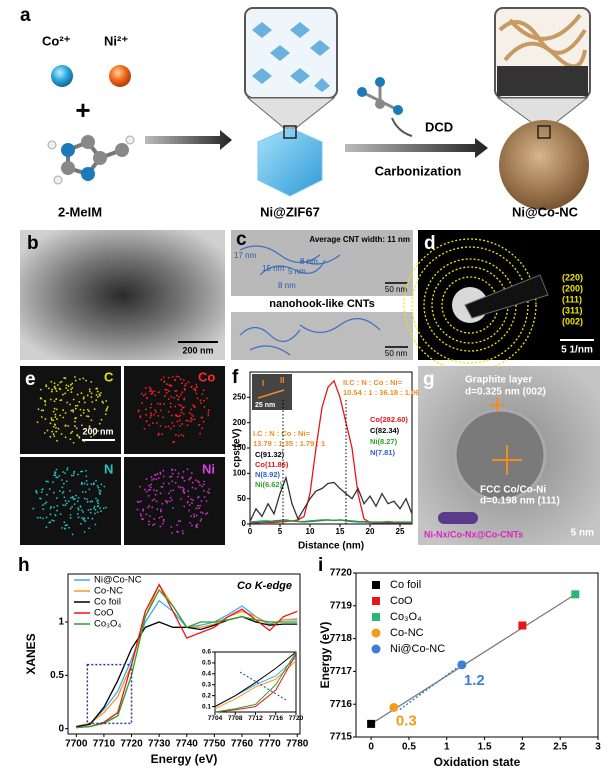  Describe the element at coordinates (57, 675) in the screenshot. I see `y-tick-label: 0.5` at that location.